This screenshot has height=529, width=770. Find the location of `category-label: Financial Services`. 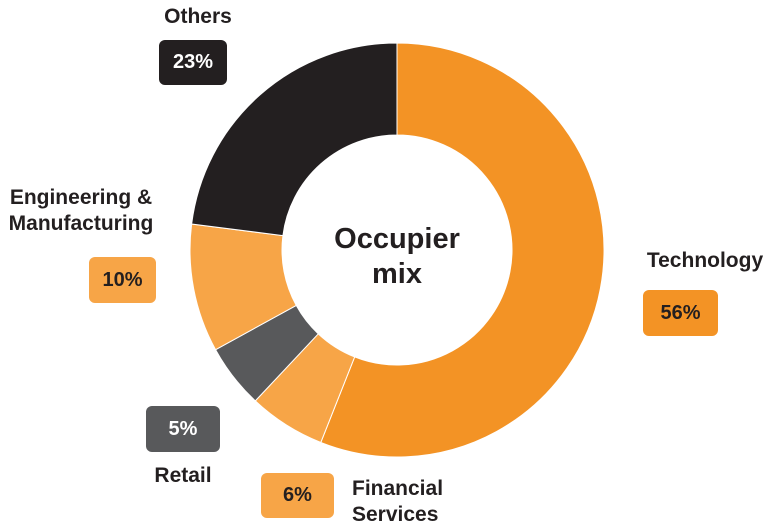

category-label: Financial Services is located at coordinates (398, 501).